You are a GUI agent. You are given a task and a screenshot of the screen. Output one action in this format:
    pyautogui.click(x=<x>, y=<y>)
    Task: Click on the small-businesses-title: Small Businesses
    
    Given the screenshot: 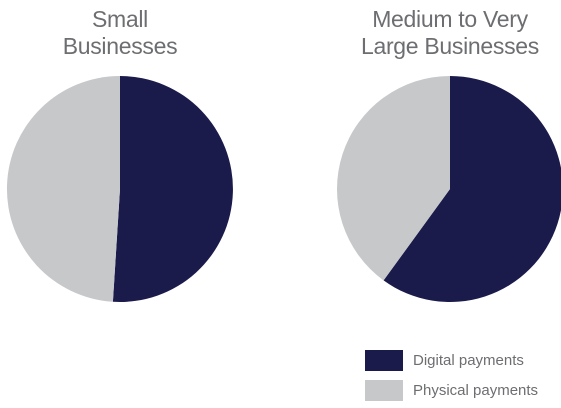 What is the action you would take?
    pyautogui.click(x=120, y=32)
    